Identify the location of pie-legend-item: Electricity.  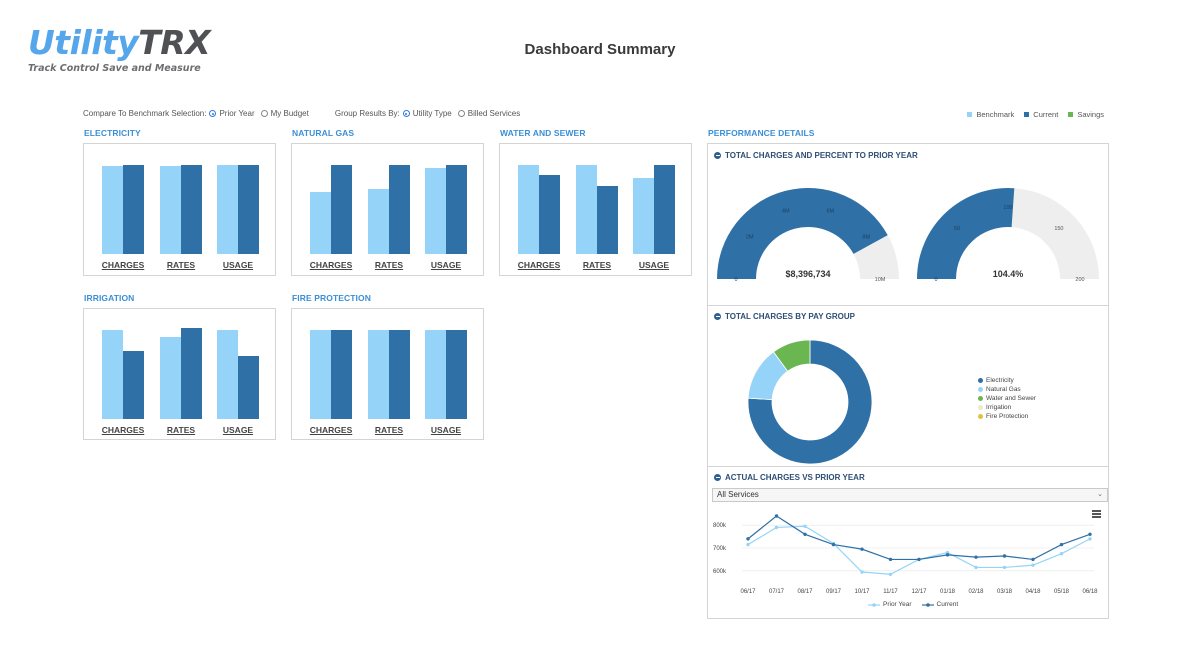
(1007, 380).